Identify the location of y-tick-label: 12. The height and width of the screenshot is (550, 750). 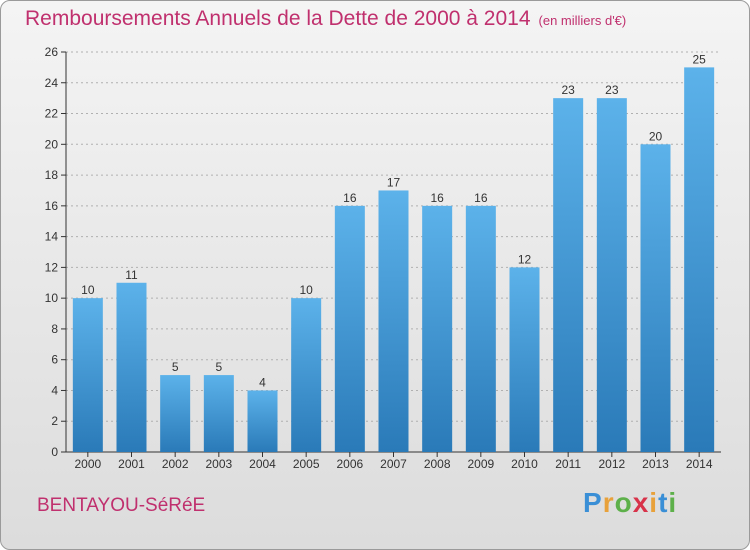
(52, 267).